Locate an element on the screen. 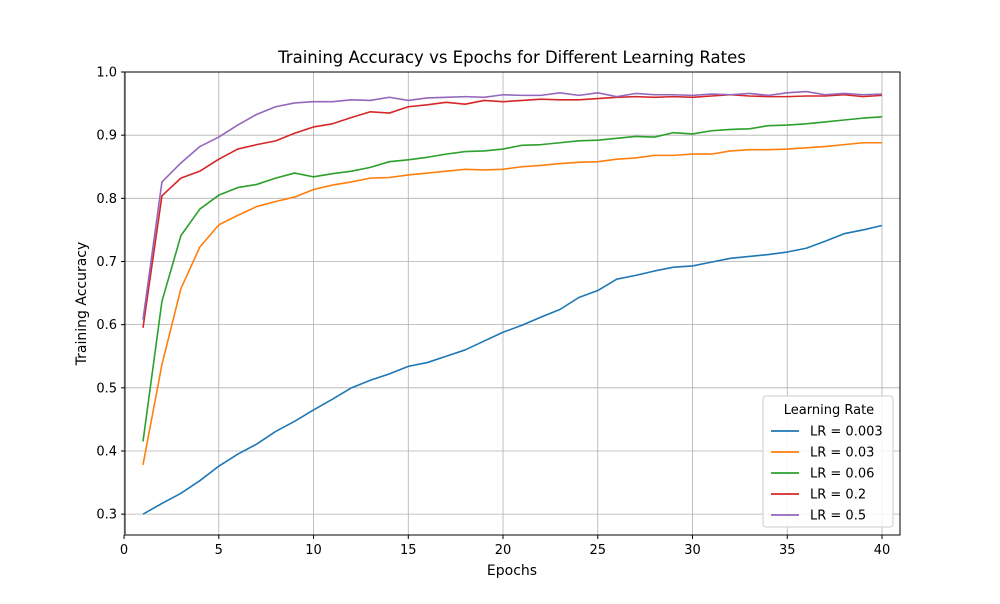  y-tick-label: 0.8 is located at coordinates (106, 199).